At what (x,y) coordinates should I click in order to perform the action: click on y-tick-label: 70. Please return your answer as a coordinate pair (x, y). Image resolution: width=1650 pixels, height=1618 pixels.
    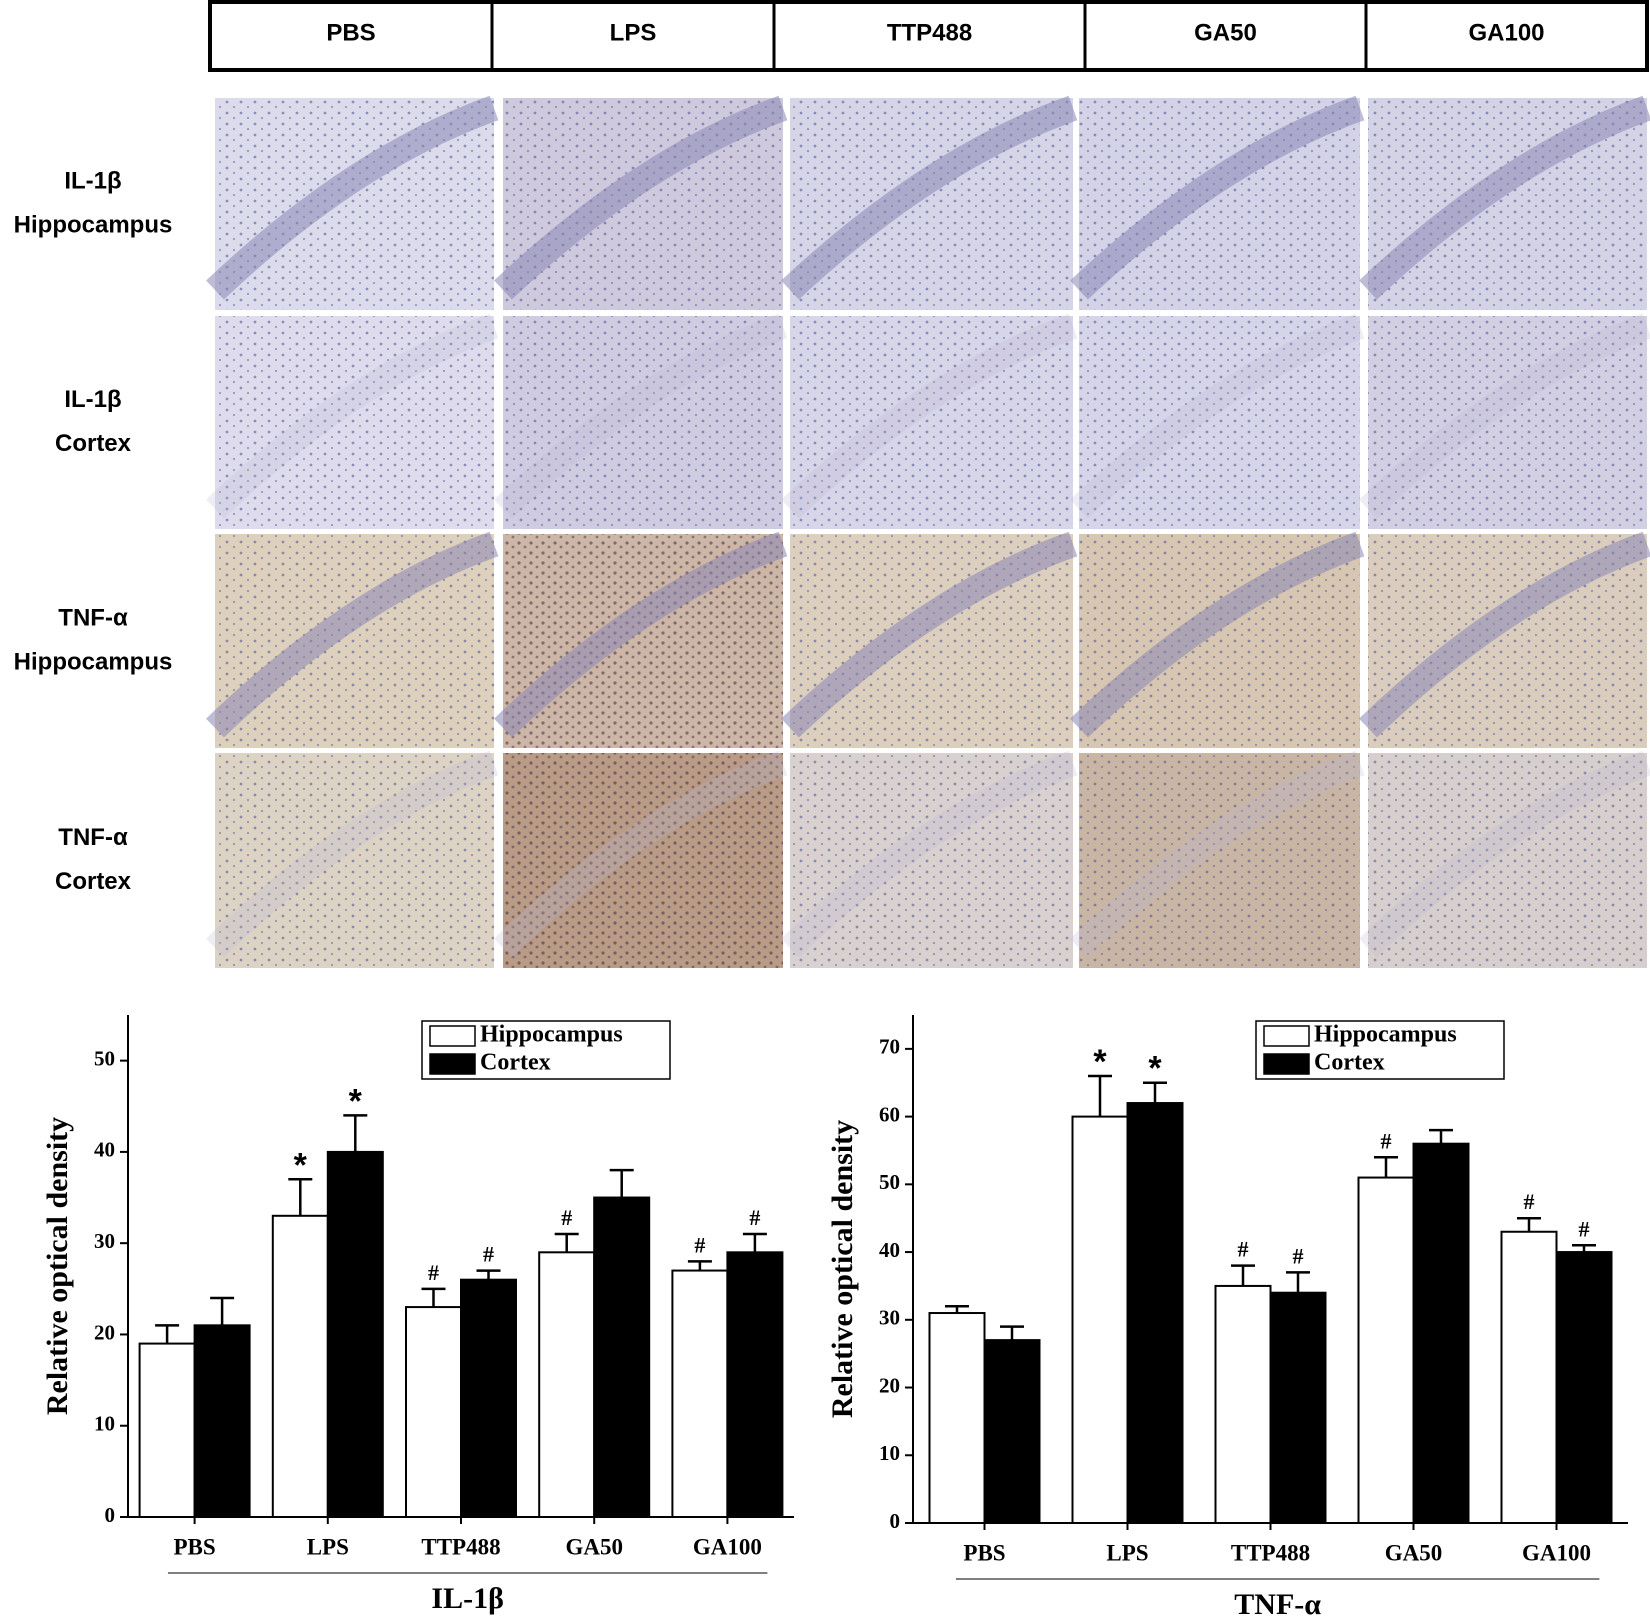
    Looking at the image, I should click on (889, 1047).